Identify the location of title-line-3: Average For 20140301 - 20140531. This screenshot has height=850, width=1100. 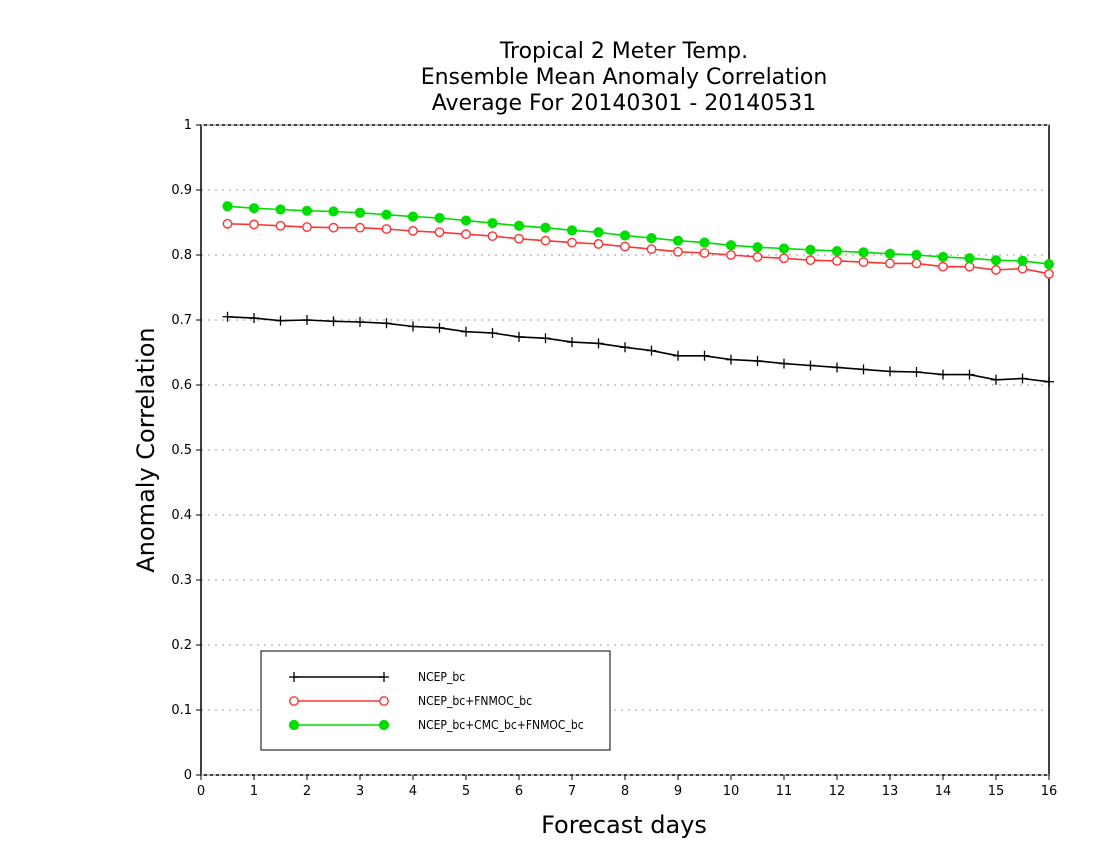
(624, 103).